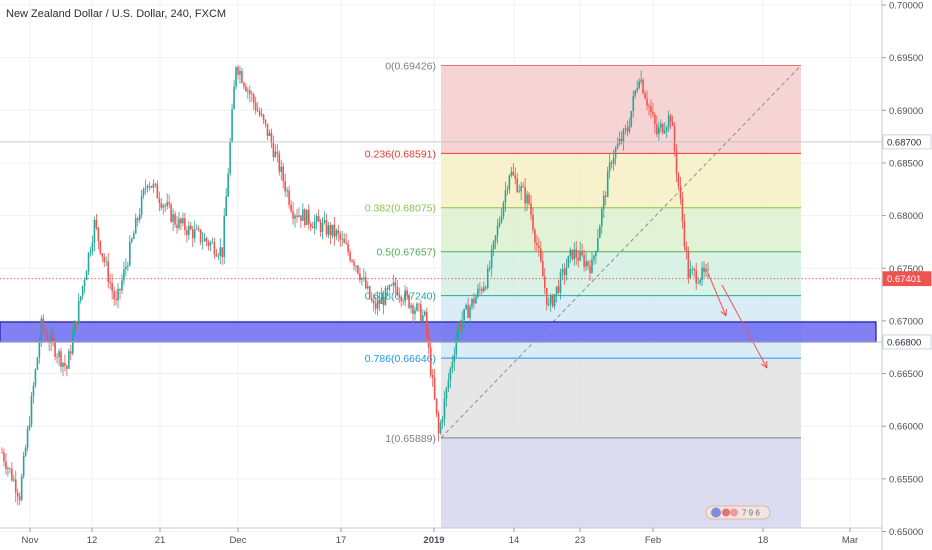 This screenshot has width=932, height=550. What do you see at coordinates (906, 427) in the screenshot?
I see `price-tick-label: 0.66000` at bounding box center [906, 427].